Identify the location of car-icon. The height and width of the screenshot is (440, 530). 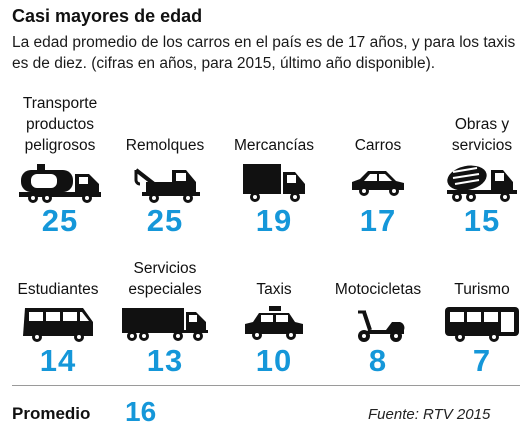
(378, 183).